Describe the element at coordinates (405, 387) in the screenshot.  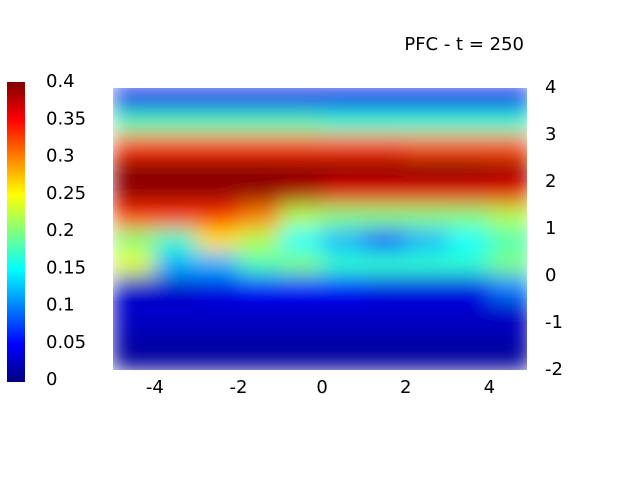
I see `x-tick-label: 2` at that location.